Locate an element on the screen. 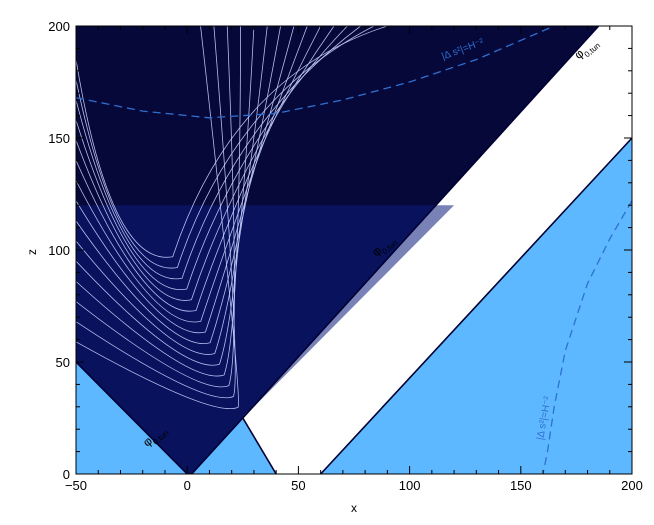 The width and height of the screenshot is (654, 525). x-tick-label: 200 is located at coordinates (632, 485).